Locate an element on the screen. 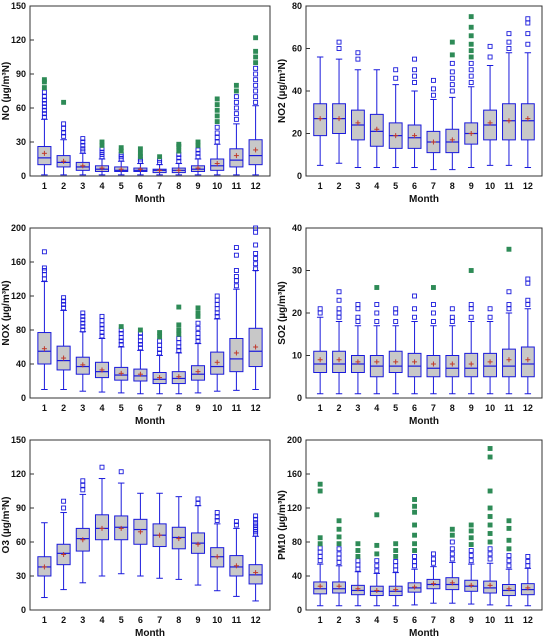  y-axis-label: PM10 (µg/m³N) is located at coordinates (282, 525).